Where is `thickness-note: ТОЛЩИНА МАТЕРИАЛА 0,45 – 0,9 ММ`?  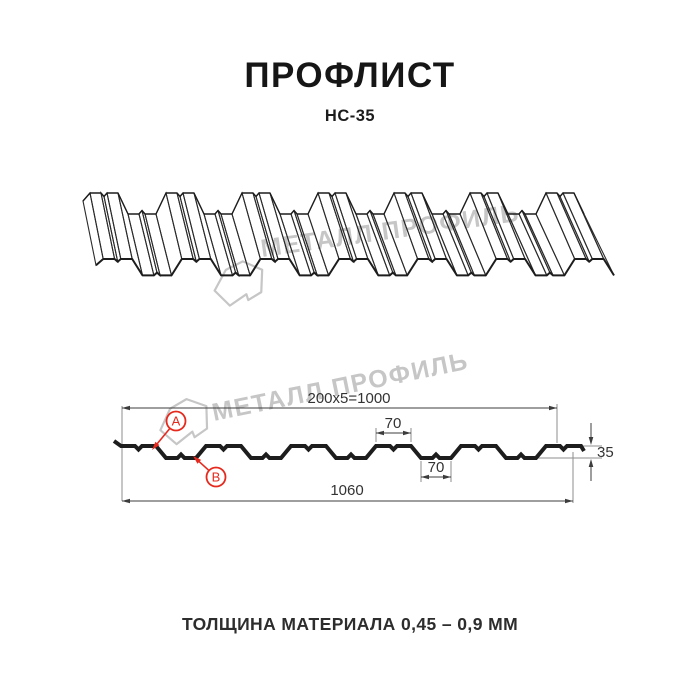
thickness-note: ТОЛЩИНА МАТЕРИАЛА 0,45 – 0,9 ММ is located at coordinates (350, 624).